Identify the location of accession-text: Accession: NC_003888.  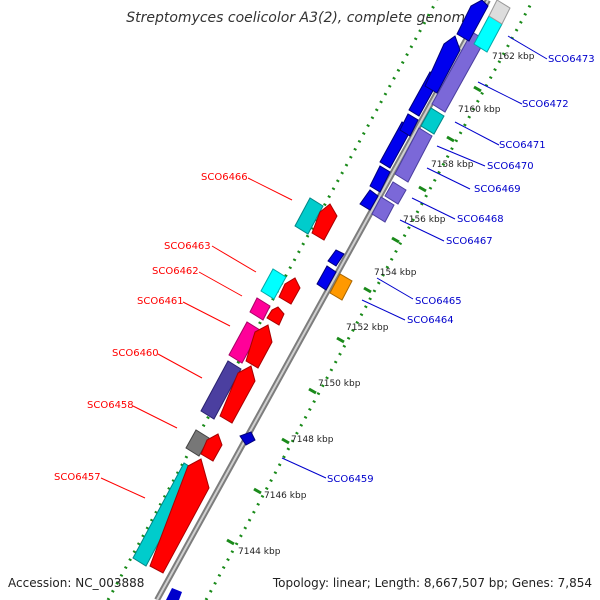
(76, 583).